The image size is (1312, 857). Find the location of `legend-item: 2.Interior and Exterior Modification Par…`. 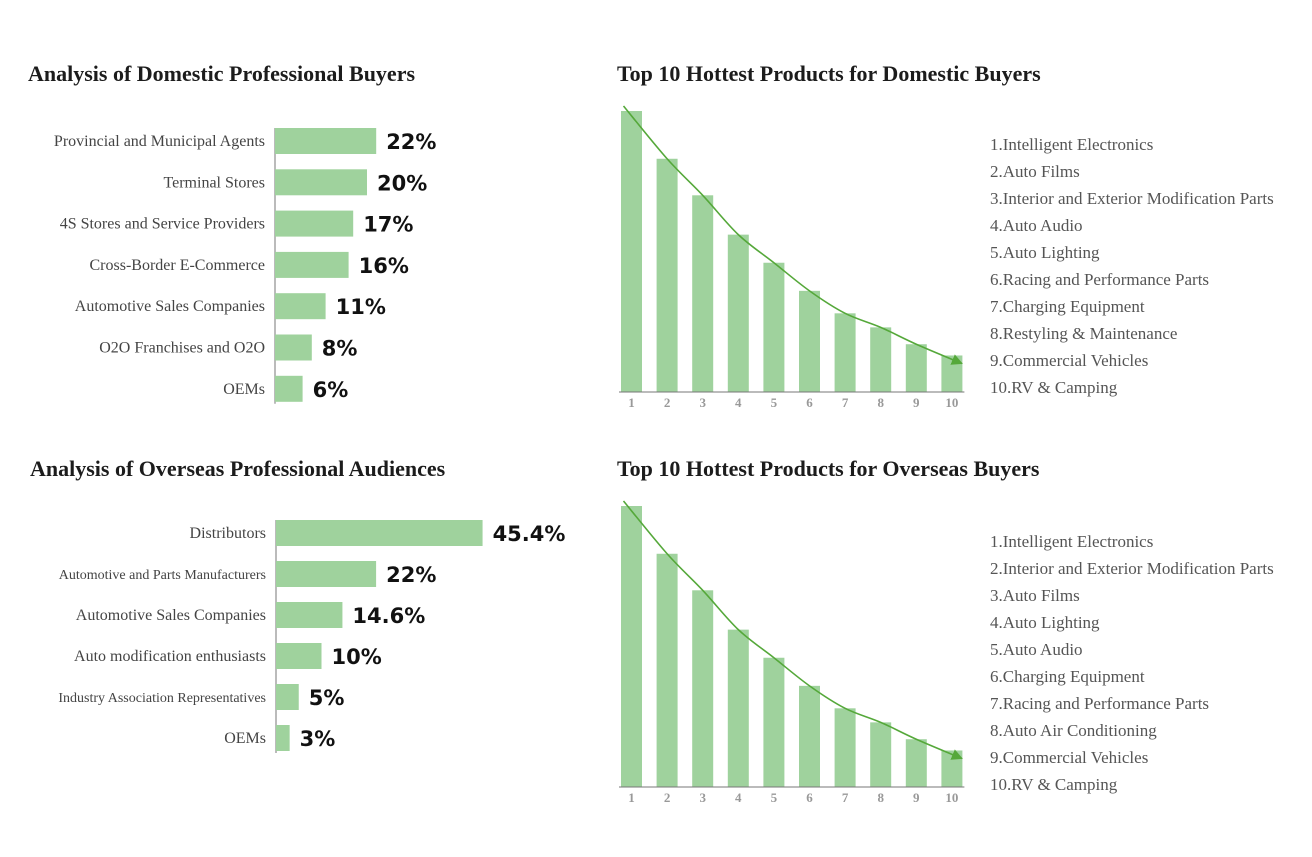

legend-item: 2.Interior and Exterior Modification Par… is located at coordinates (1132, 568).